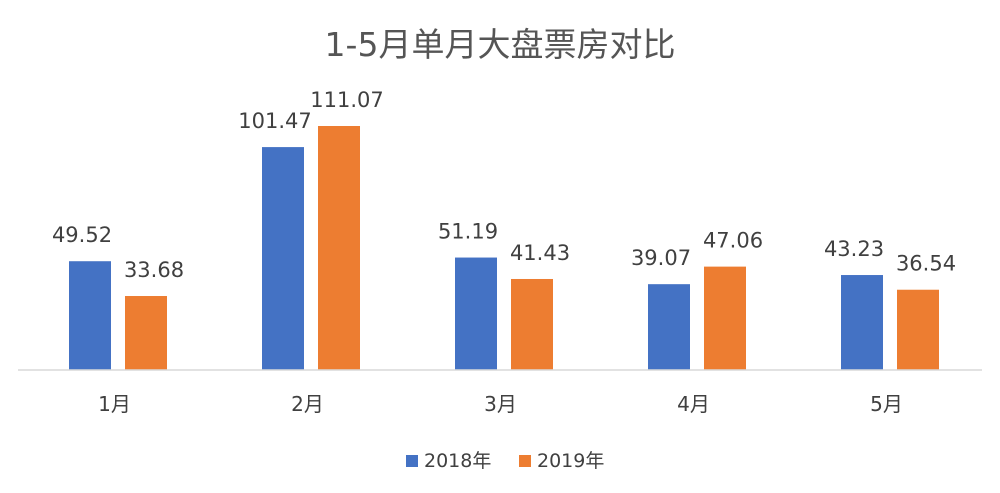 The image size is (1000, 493). I want to click on data-label: 101.47, so click(274, 121).